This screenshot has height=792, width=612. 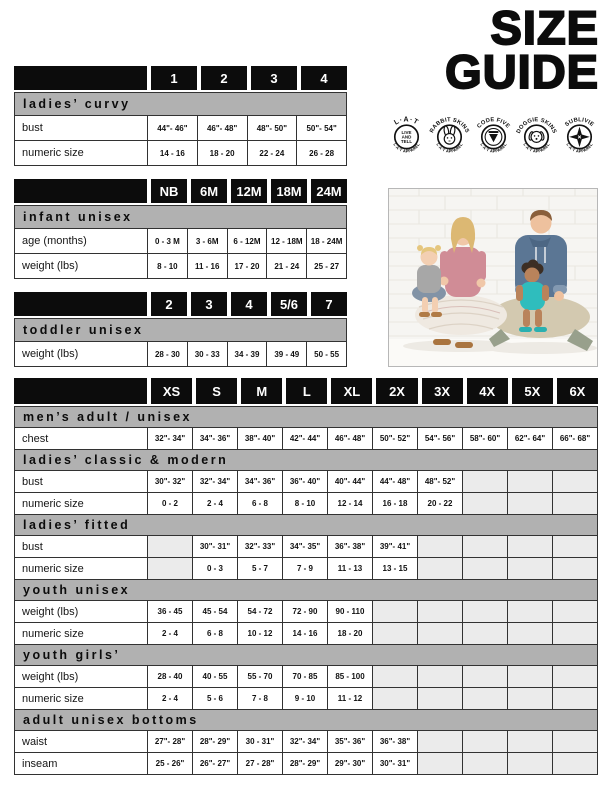 I want to click on table-cell: 36"- 40", so click(x=305, y=481).